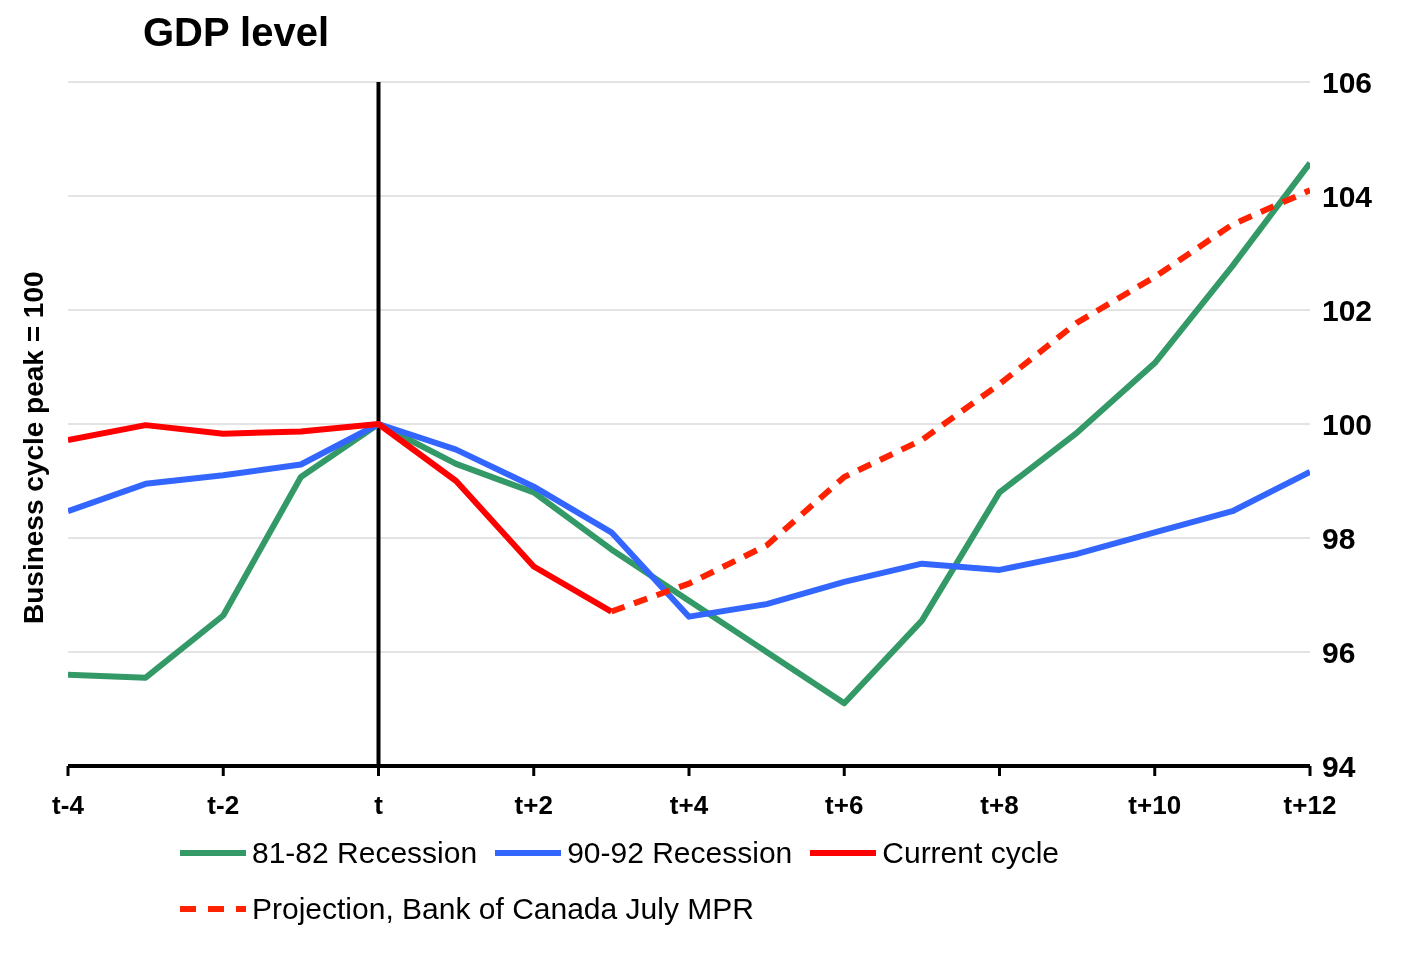  Describe the element at coordinates (365, 853) in the screenshot. I see `legend-label: 81-82 Recession` at that location.